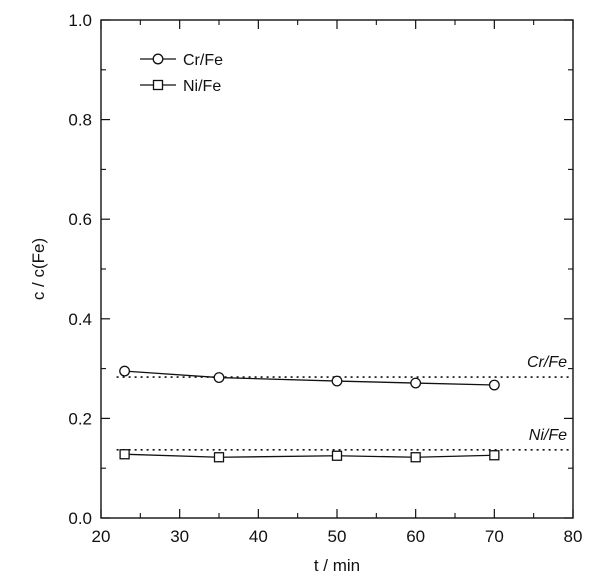 Image resolution: width=593 pixels, height=576 pixels. I want to click on y-tick-label: 0.2, so click(80, 418).